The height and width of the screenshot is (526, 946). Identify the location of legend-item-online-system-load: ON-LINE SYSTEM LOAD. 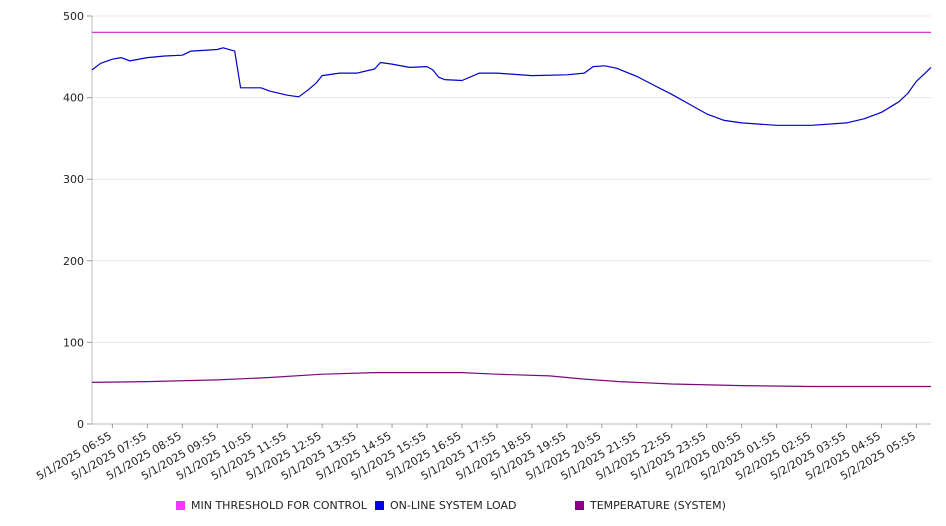
(445, 505).